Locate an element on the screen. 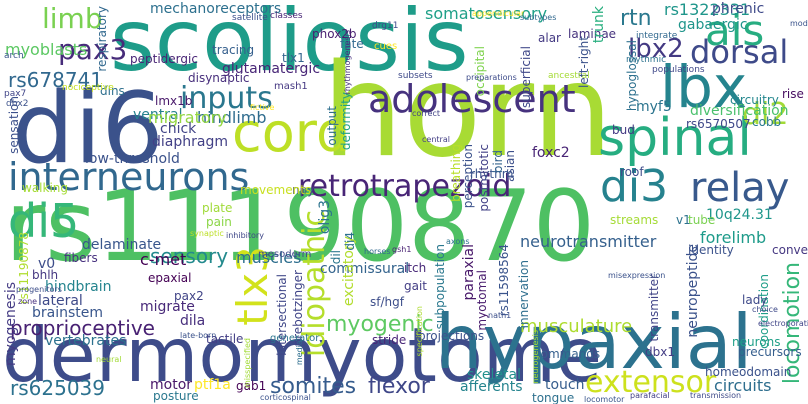 The height and width of the screenshot is (404, 808). word-migrate: migrate is located at coordinates (167, 307).